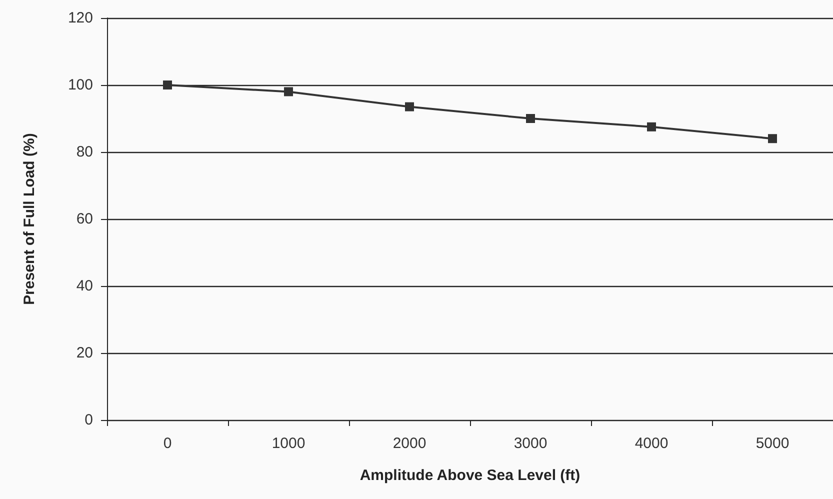  I want to click on x-tick-label: 1000, so click(289, 443).